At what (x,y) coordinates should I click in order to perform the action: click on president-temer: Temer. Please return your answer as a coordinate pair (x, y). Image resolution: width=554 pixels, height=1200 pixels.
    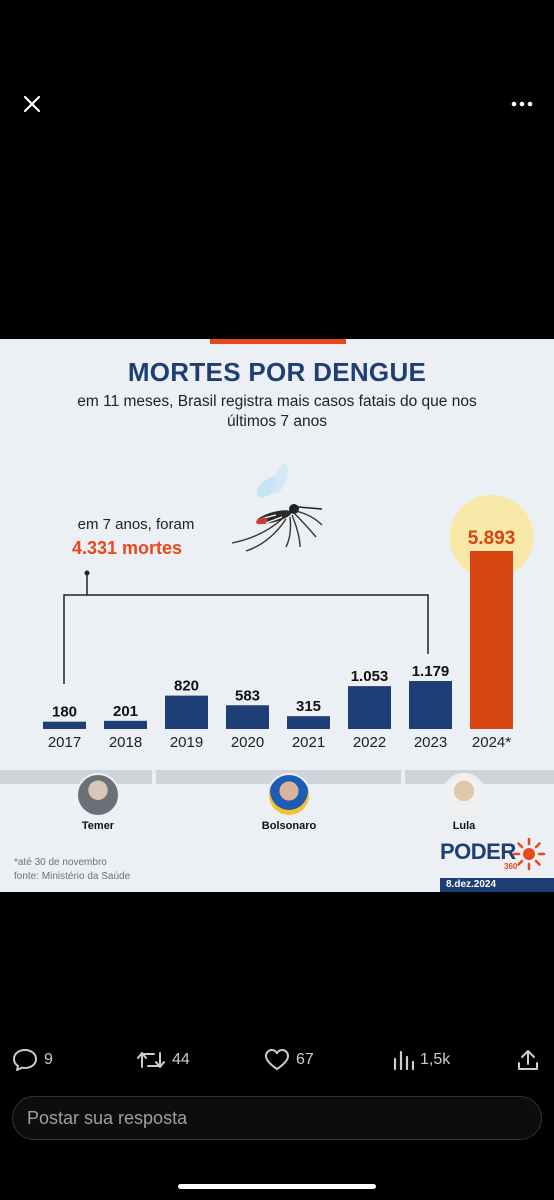
    Looking at the image, I should click on (98, 802).